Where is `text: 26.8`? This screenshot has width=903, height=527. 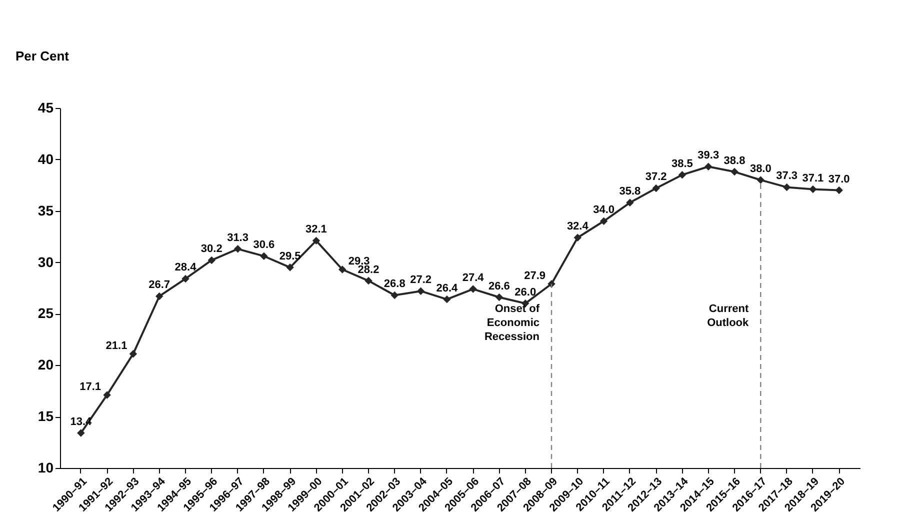 text: 26.8 is located at coordinates (395, 284).